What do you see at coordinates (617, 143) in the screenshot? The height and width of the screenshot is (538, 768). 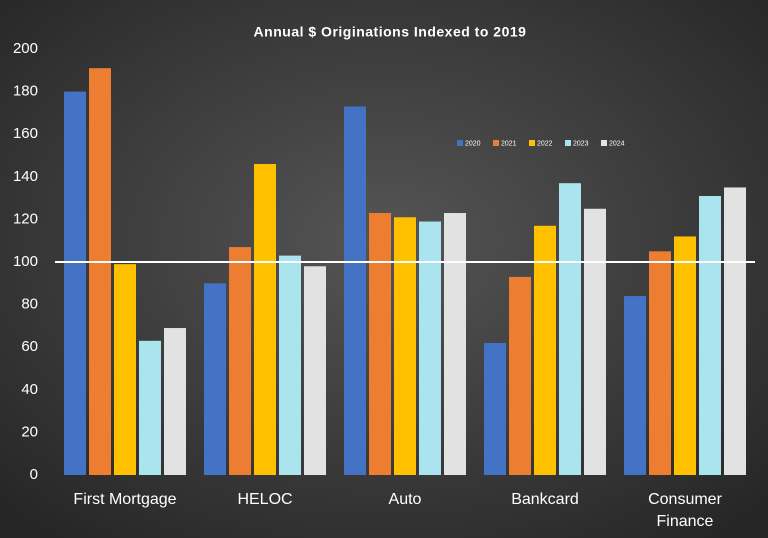 I see `legend-label: 2024` at bounding box center [617, 143].